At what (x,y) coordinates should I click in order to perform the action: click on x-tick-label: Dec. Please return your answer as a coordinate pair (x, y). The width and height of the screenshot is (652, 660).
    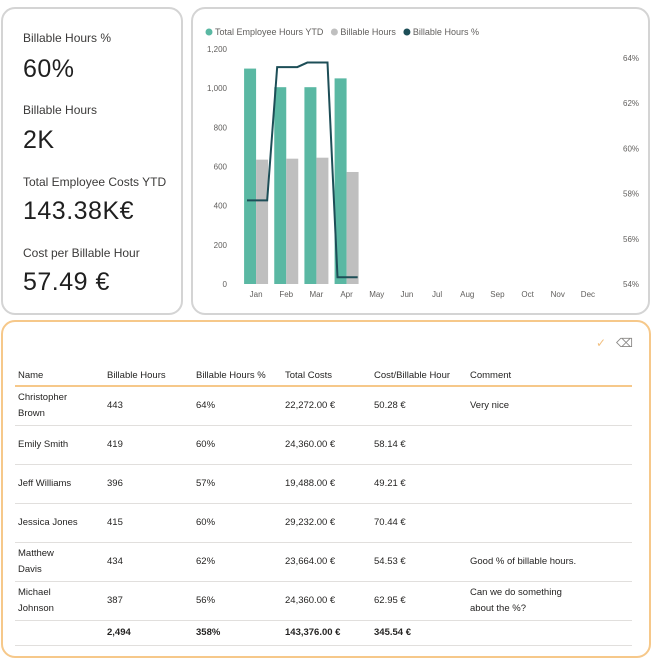
    Looking at the image, I should click on (588, 294).